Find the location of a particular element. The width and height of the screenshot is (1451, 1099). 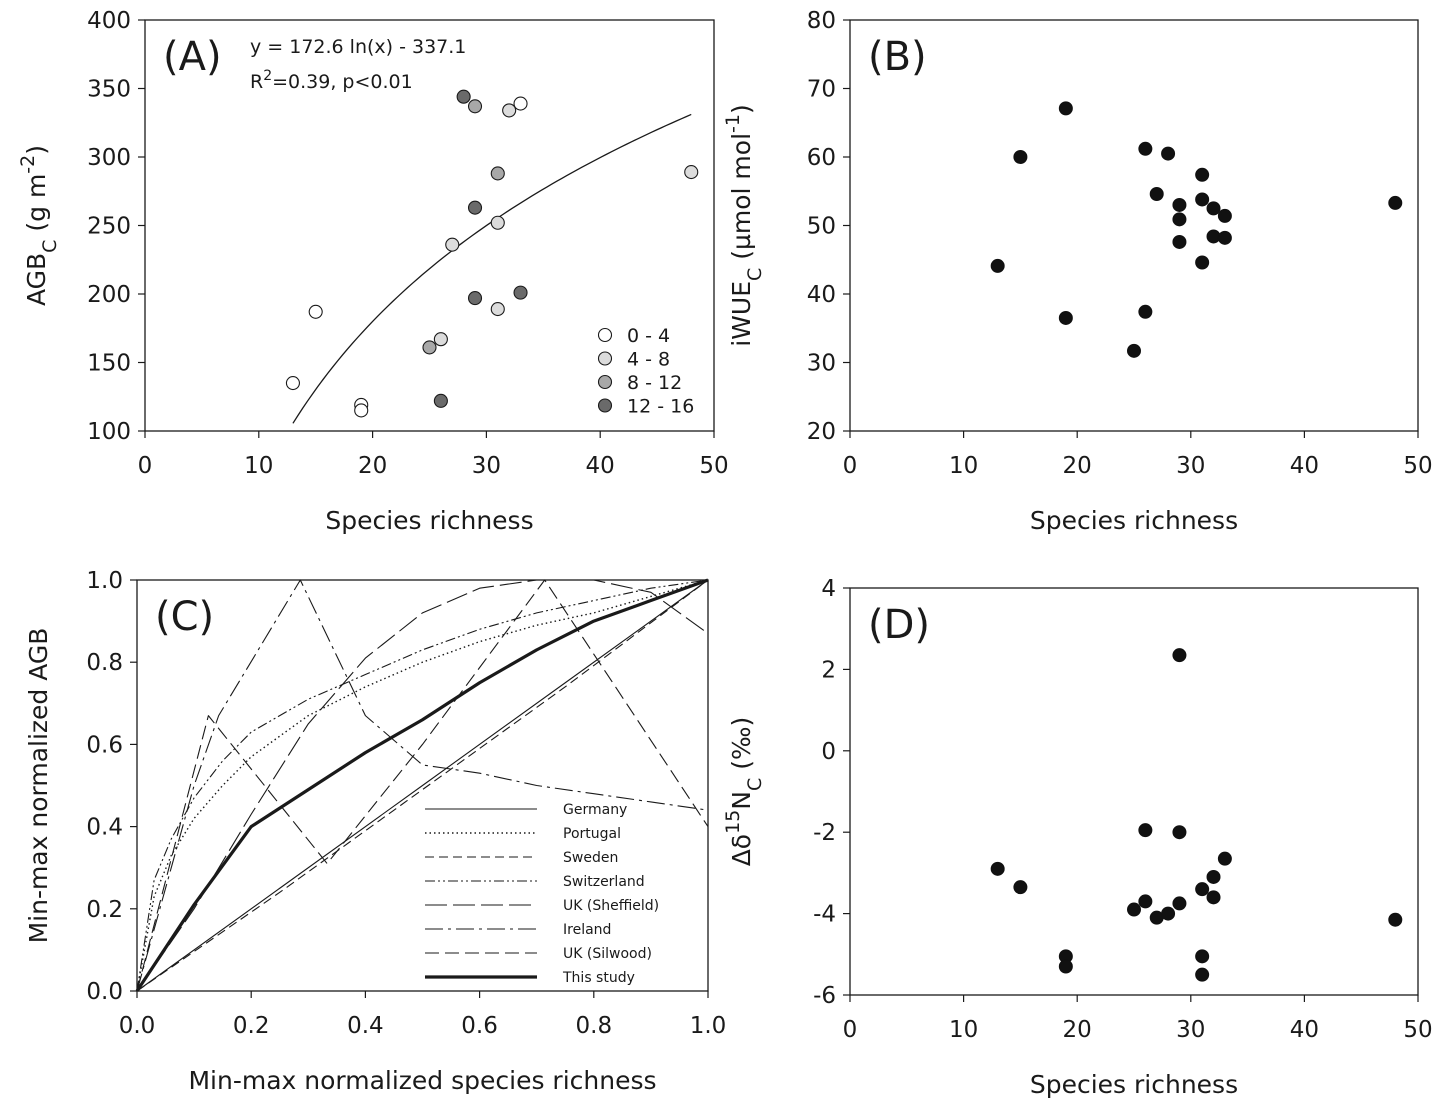

c-panel-label: (C) is located at coordinates (184, 617).